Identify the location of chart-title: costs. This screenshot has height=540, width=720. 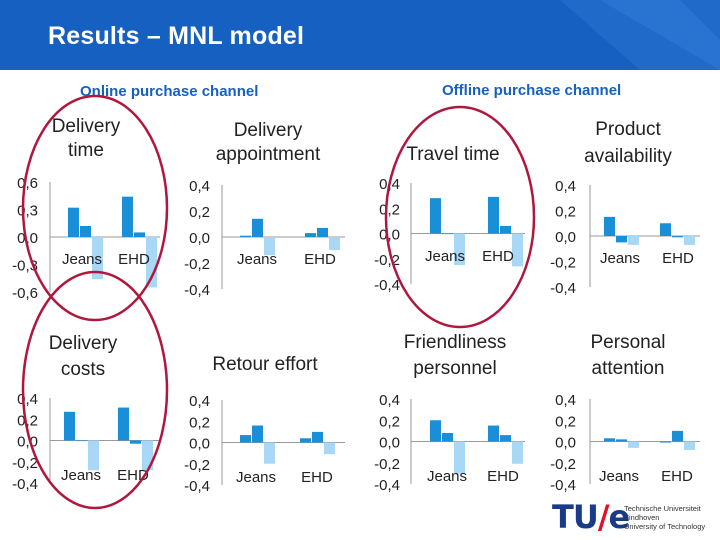
(83, 369).